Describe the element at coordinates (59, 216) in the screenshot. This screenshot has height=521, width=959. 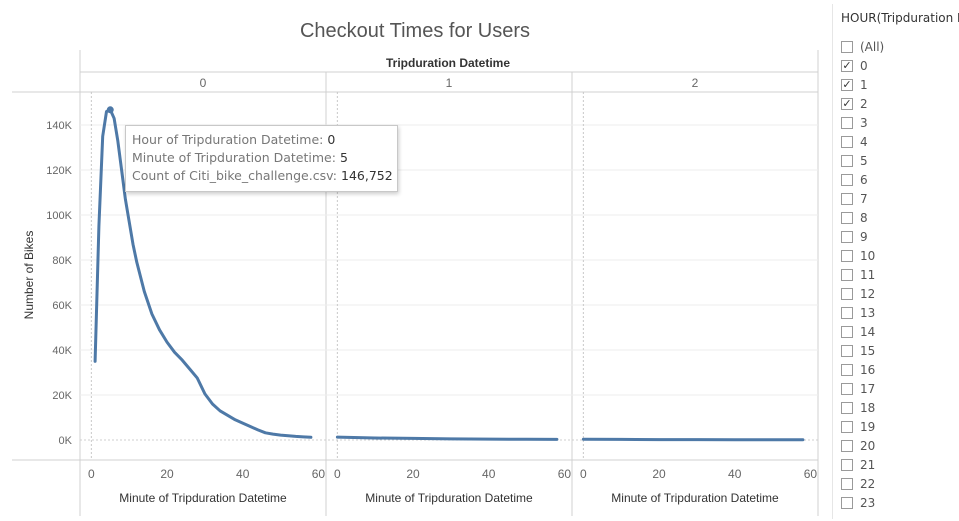
I see `y-tick-label: 100K` at that location.